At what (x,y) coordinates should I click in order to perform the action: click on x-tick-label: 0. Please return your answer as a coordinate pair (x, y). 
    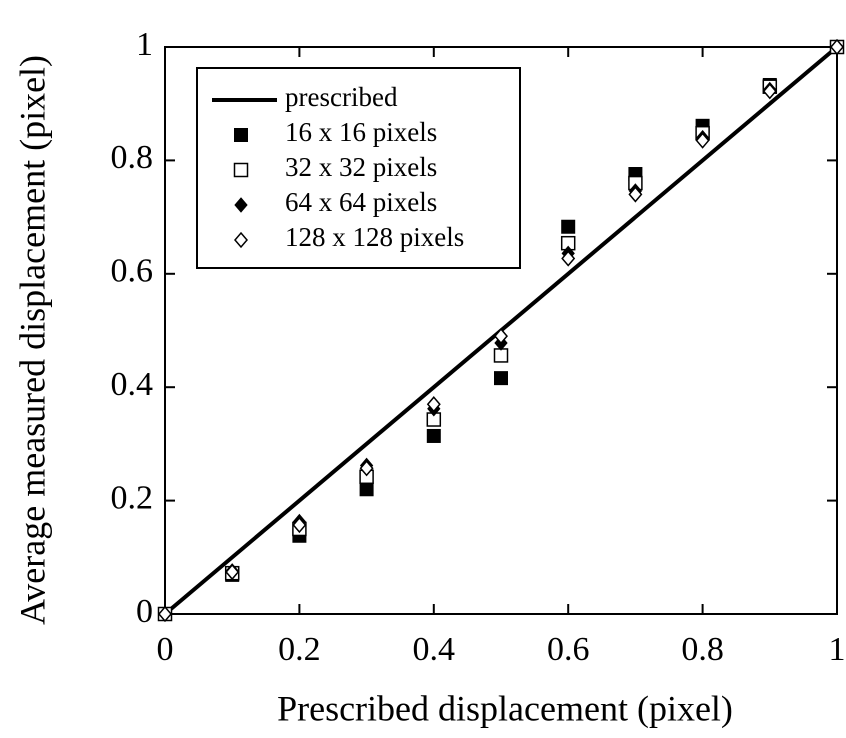
    Looking at the image, I should click on (165, 649).